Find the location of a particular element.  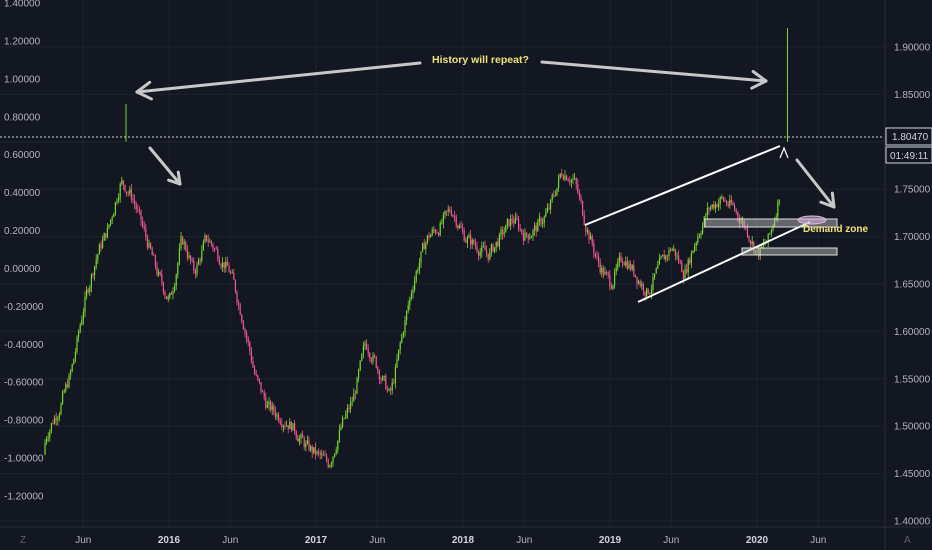

last-price-label-box is located at coordinates (908, 136).